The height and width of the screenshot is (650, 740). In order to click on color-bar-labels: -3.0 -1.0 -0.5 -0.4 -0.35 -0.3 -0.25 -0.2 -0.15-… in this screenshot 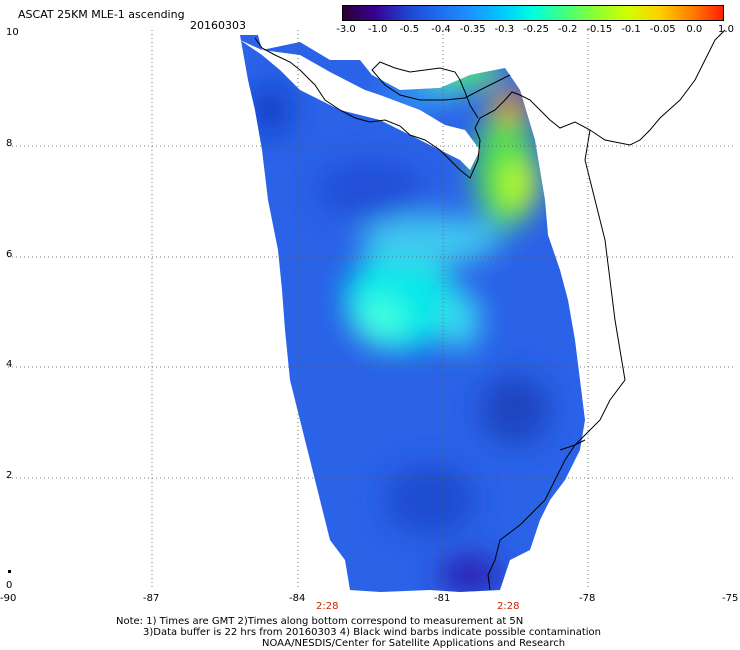, I will do `click(536, 31)`.